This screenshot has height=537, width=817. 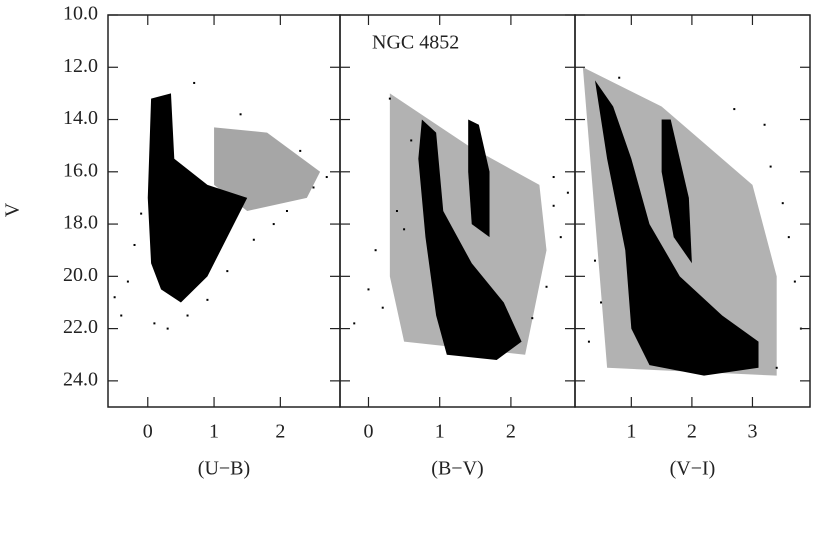 What do you see at coordinates (80, 379) in the screenshot?
I see `y-tick-label: 24.0` at bounding box center [80, 379].